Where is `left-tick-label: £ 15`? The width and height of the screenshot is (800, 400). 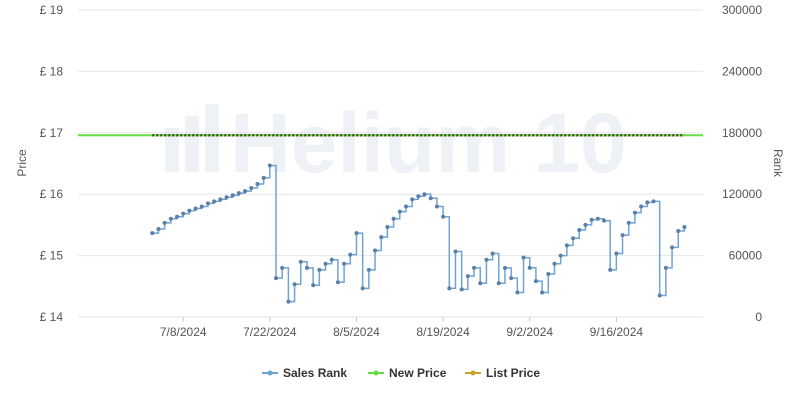
left-tick-label: £ 15 is located at coordinates (52, 256).